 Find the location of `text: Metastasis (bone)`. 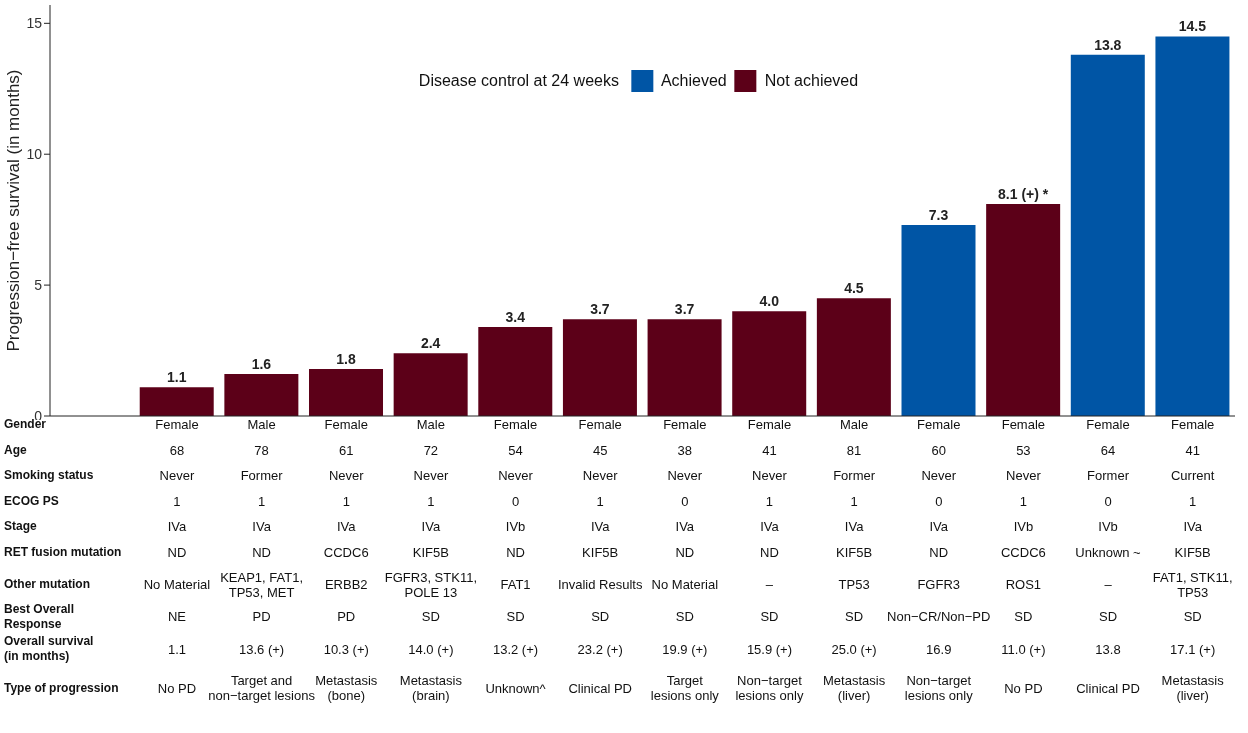

text: Metastasis (bone) is located at coordinates (346, 688).